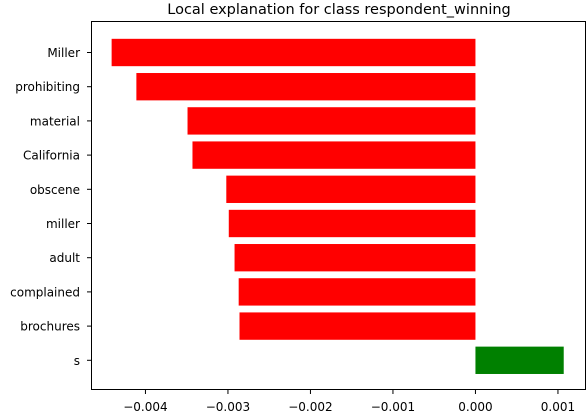  I want to click on y-tick-label: brochures, so click(50, 327).